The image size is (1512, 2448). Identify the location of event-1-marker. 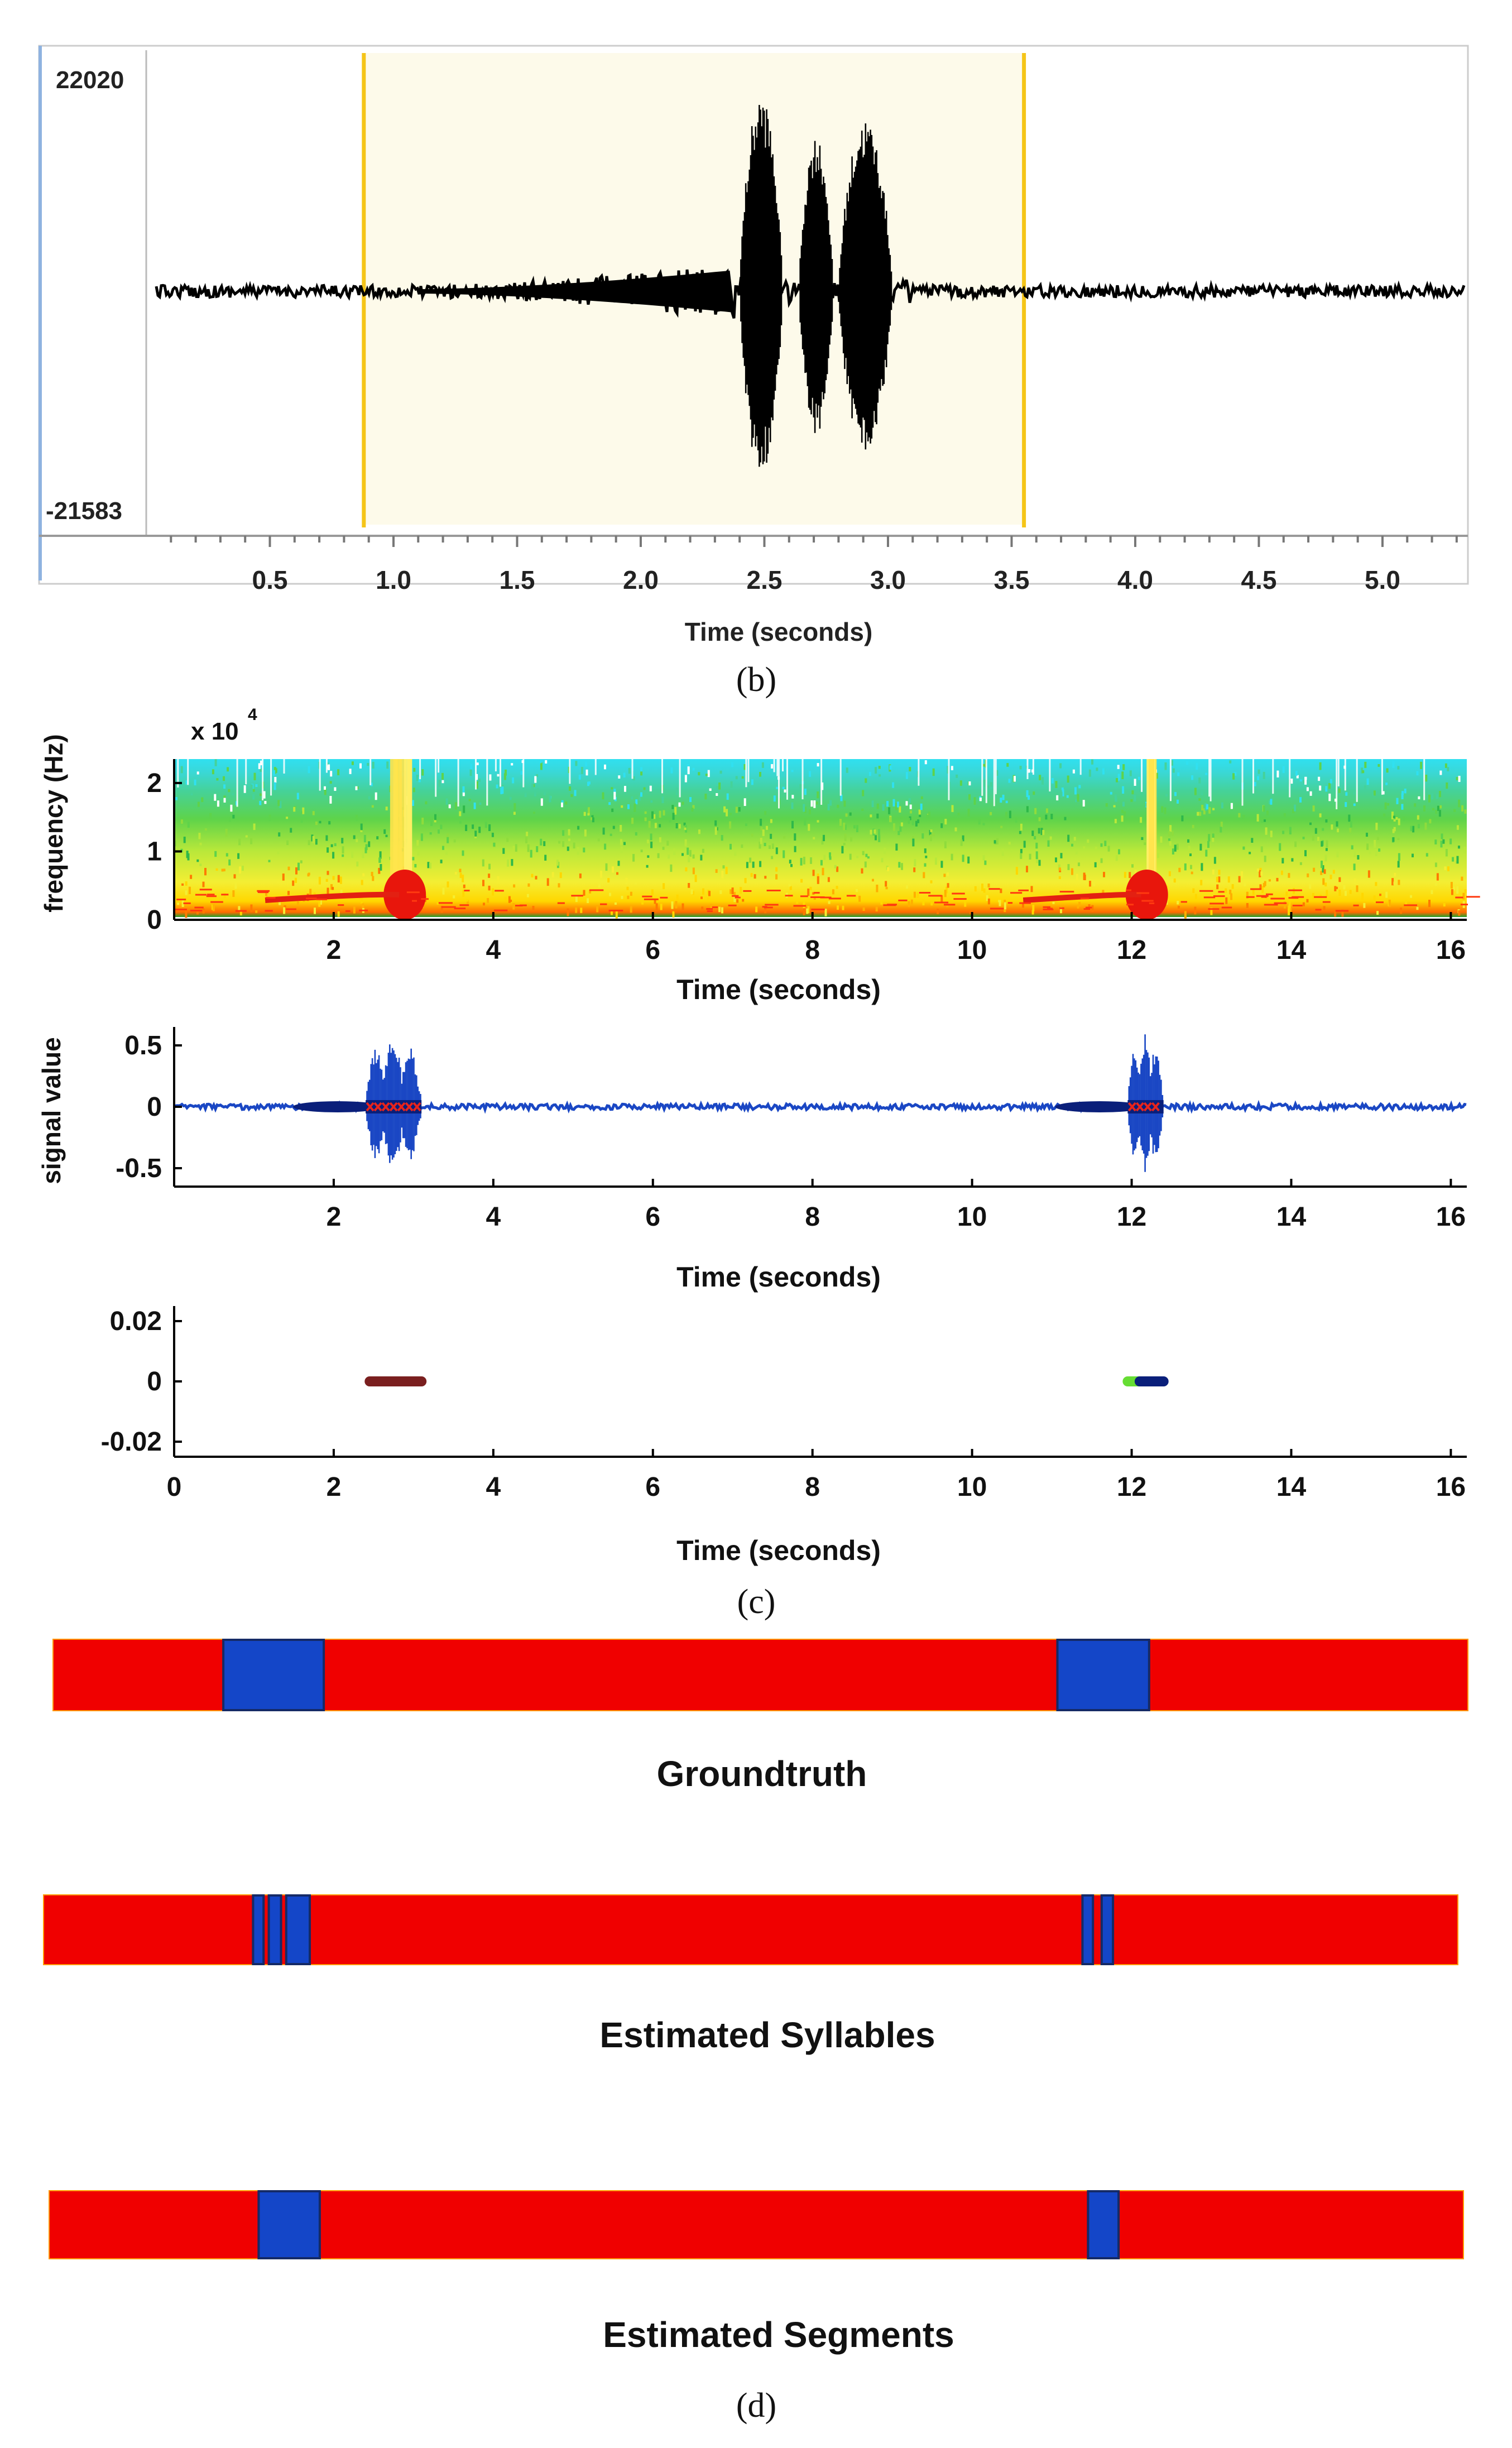
(378, 1107).